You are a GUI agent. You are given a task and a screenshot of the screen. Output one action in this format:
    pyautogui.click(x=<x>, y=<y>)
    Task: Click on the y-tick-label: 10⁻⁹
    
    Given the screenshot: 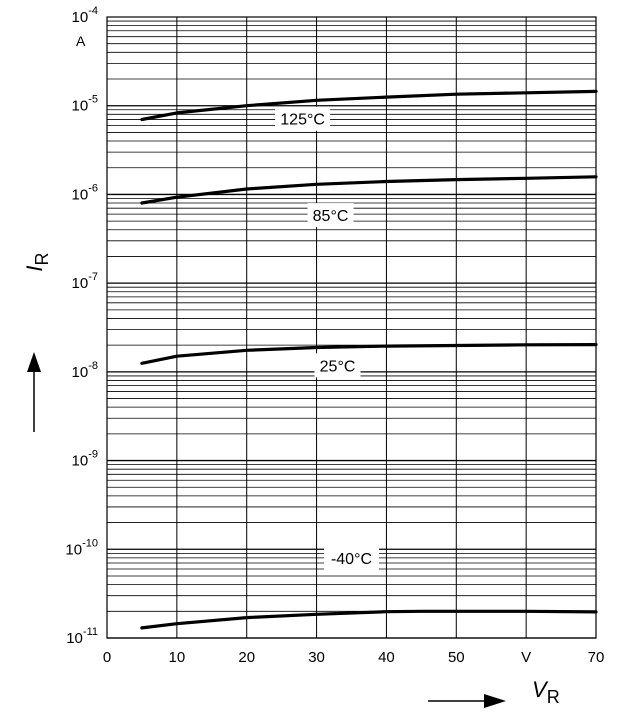 What is the action you would take?
    pyautogui.click(x=85, y=459)
    